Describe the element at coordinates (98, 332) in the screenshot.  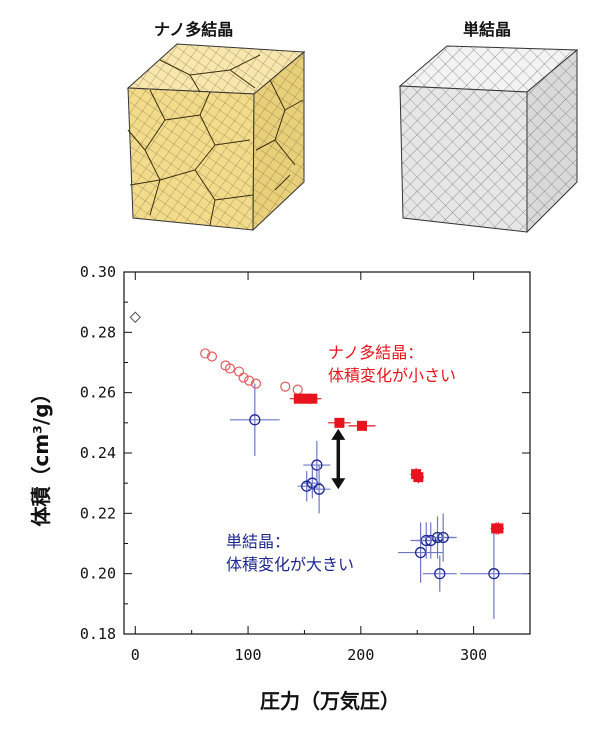
I see `y-tick-label: 0.28` at that location.